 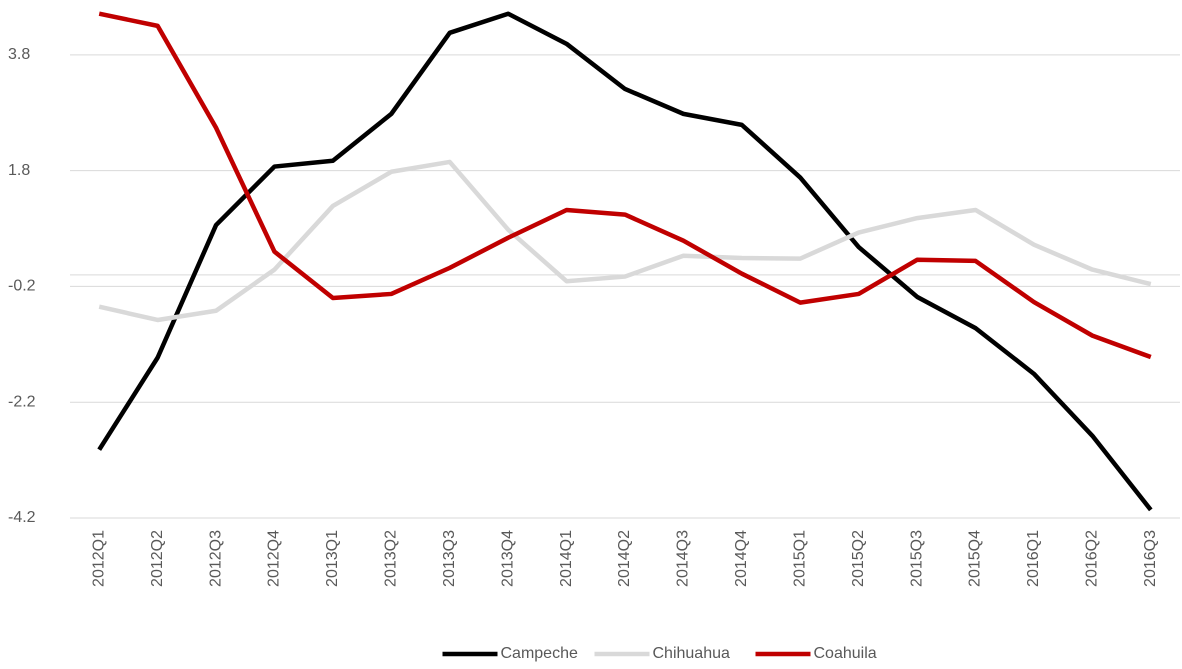 What do you see at coordinates (539, 653) in the screenshot?
I see `legend-label: Campeche` at bounding box center [539, 653].